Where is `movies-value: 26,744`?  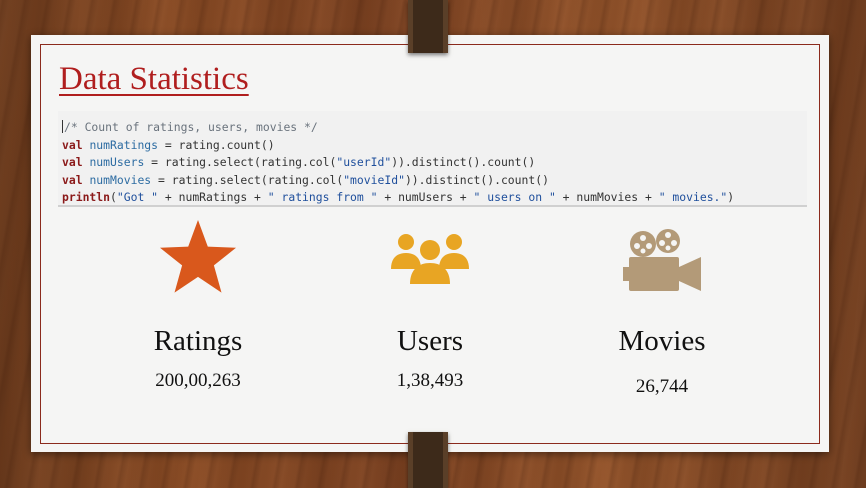
movies-value: 26,744 is located at coordinates (662, 386).